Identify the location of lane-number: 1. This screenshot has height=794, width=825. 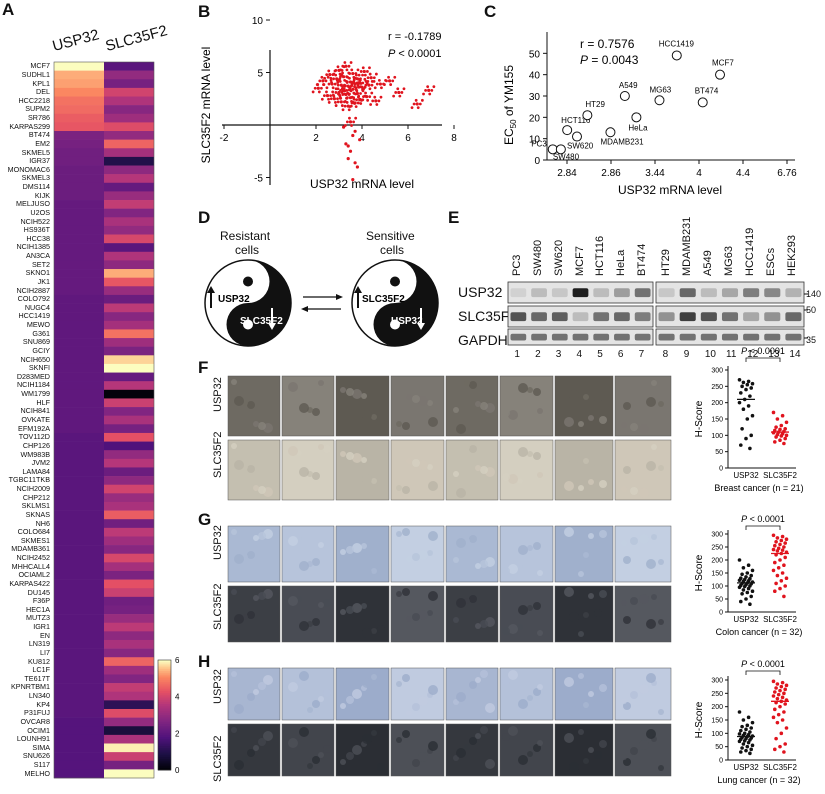
(517, 354).